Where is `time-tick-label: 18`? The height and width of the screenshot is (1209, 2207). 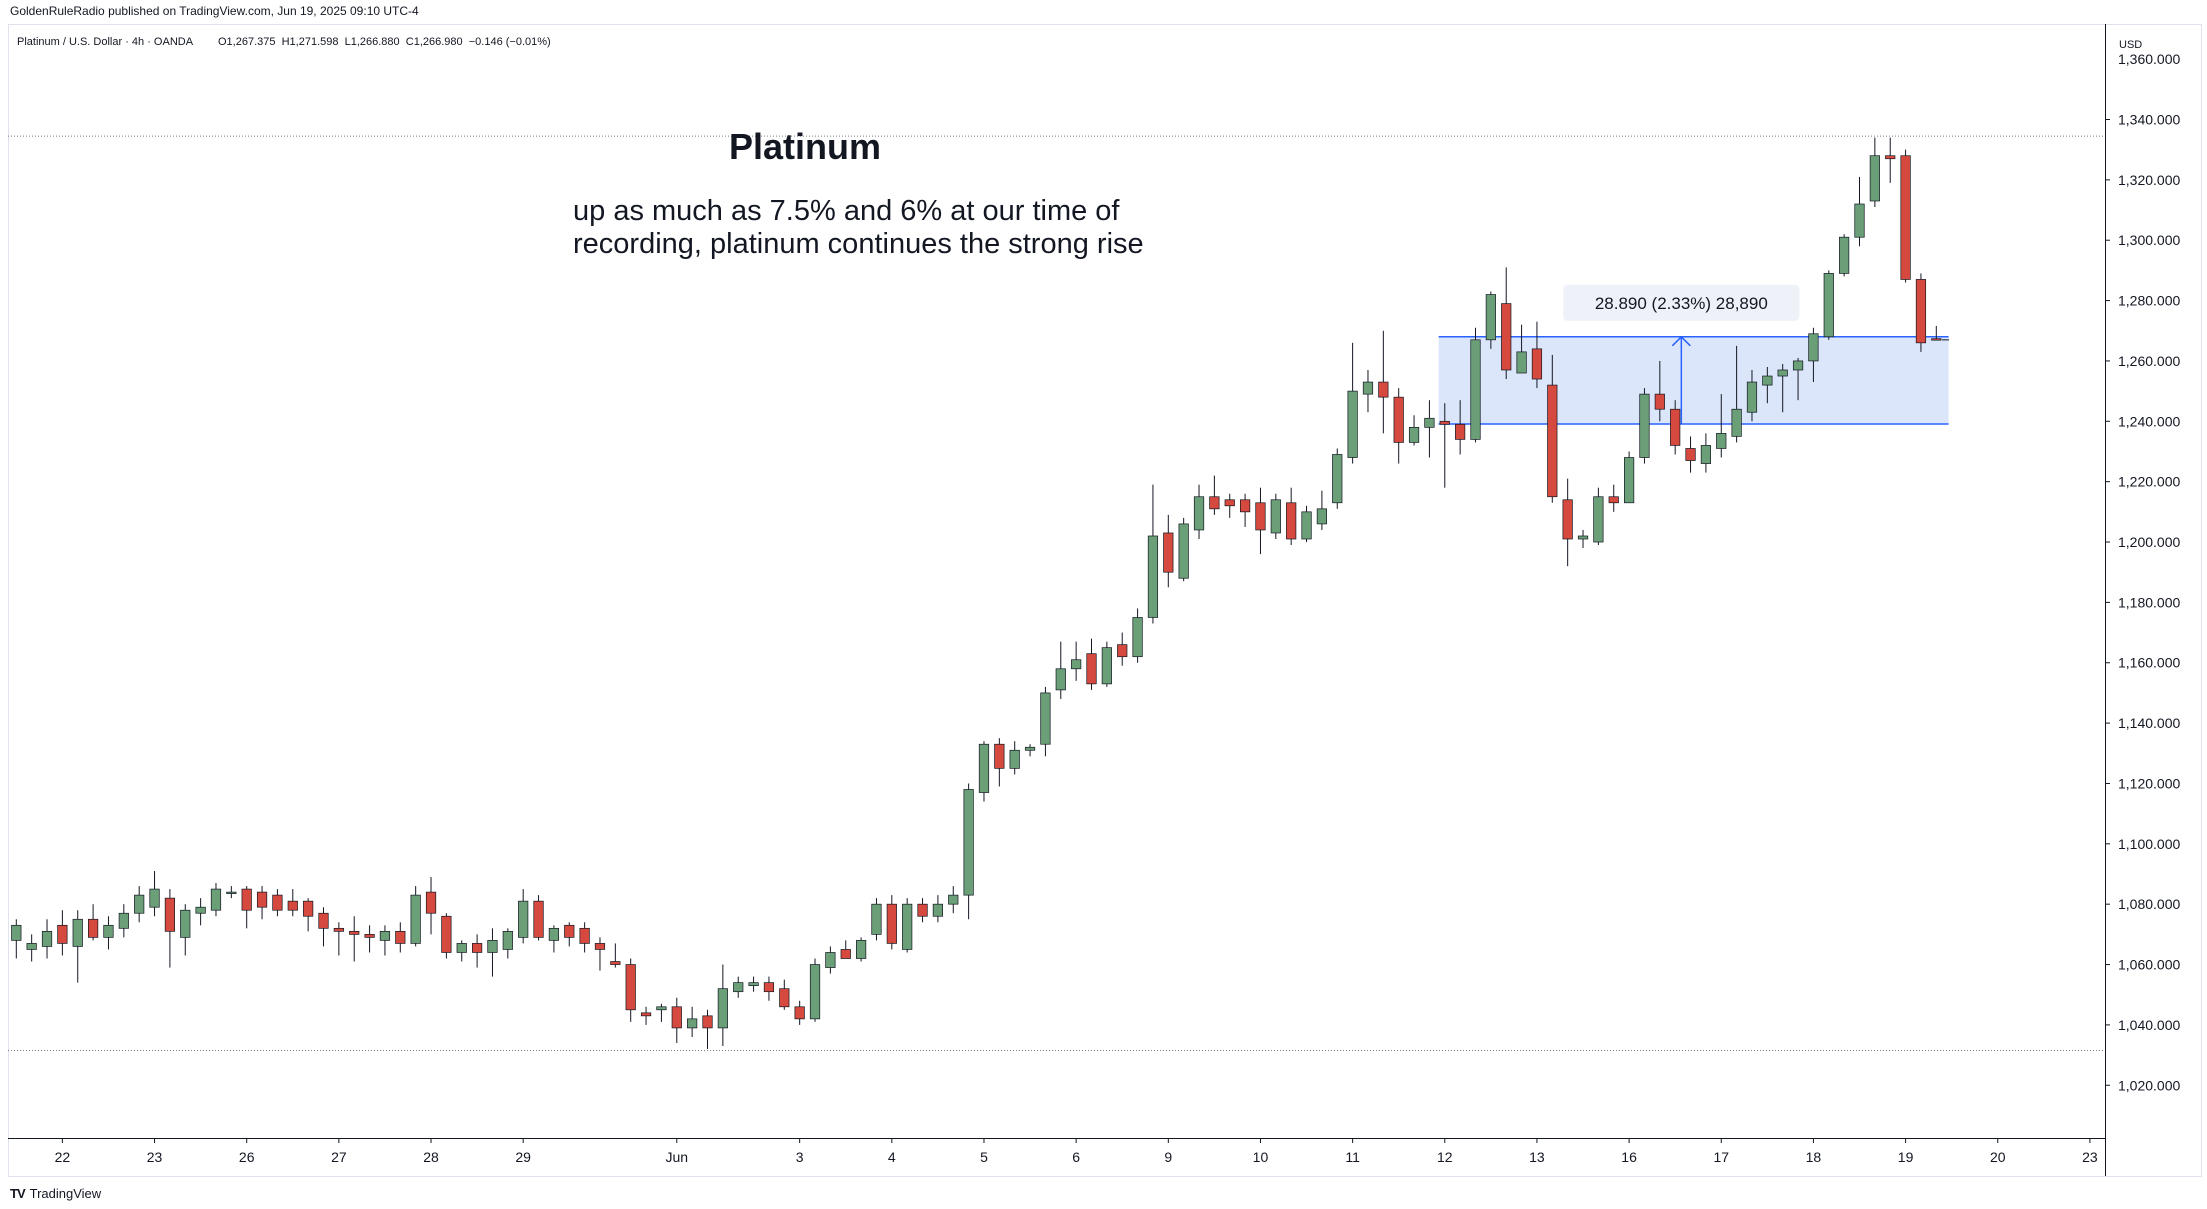 time-tick-label: 18 is located at coordinates (1814, 1157).